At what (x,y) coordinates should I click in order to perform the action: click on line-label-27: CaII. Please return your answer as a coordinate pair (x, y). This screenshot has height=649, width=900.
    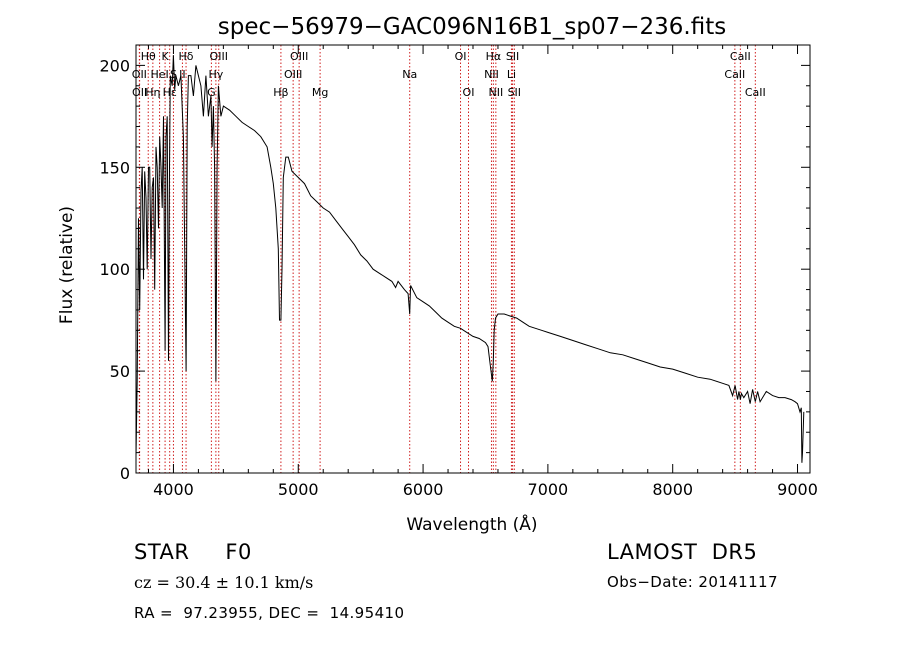
    Looking at the image, I should click on (734, 74).